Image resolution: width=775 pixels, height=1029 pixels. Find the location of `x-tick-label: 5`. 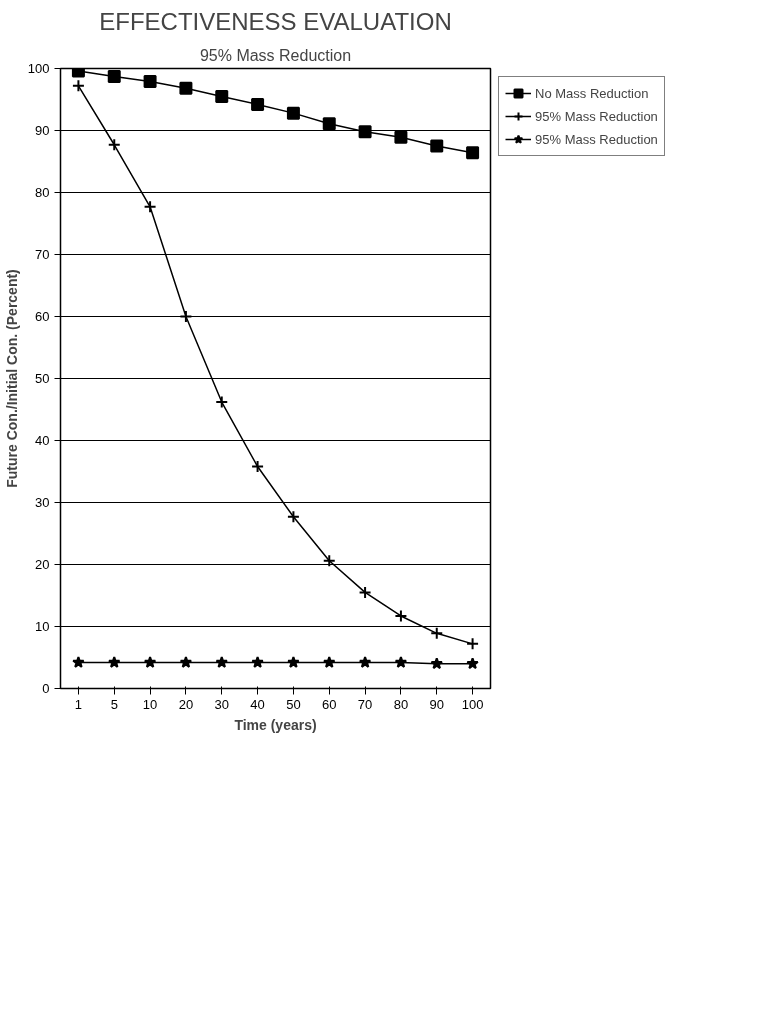

x-tick-label: 5 is located at coordinates (114, 704).